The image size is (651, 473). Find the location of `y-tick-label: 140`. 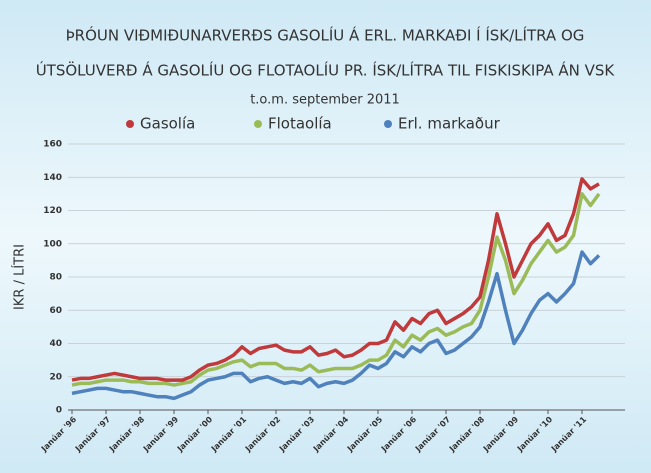

y-tick-label: 140 is located at coordinates (52, 178).